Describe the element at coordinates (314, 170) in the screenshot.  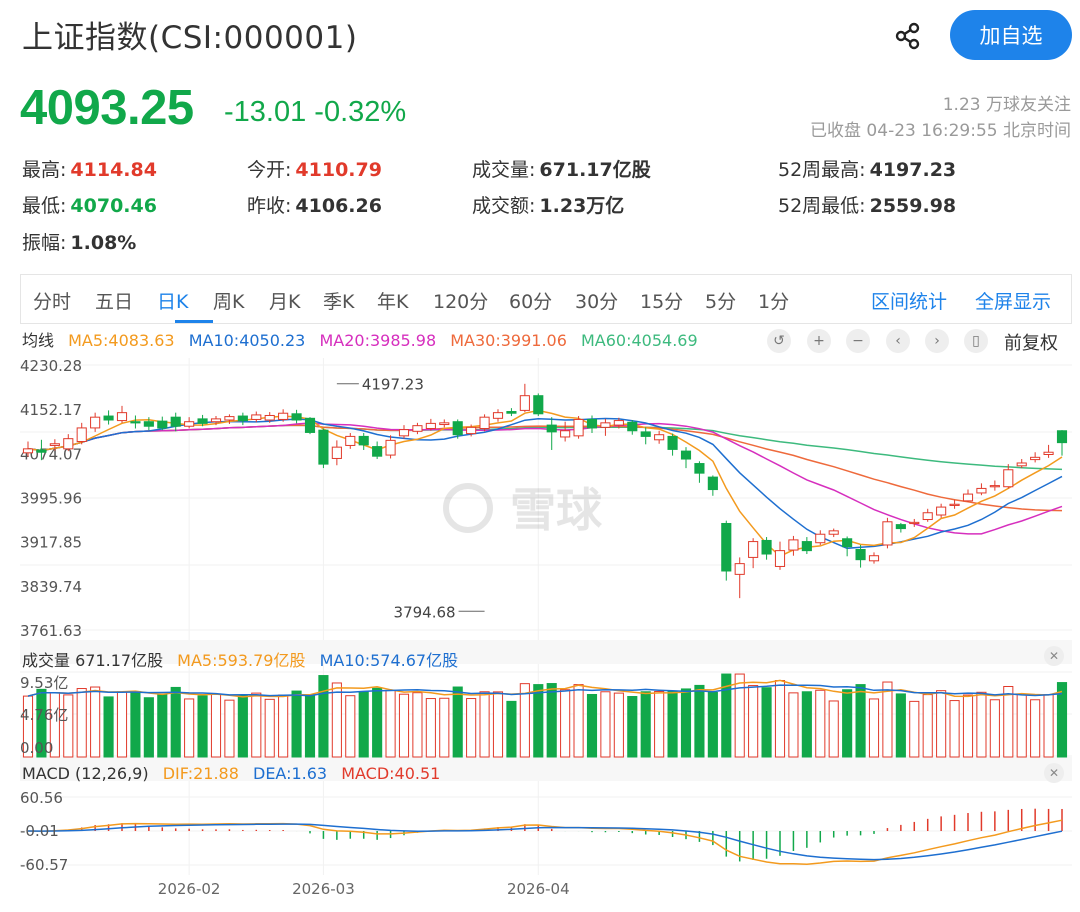
I see `stat-open: 今开: 4110.79` at that location.